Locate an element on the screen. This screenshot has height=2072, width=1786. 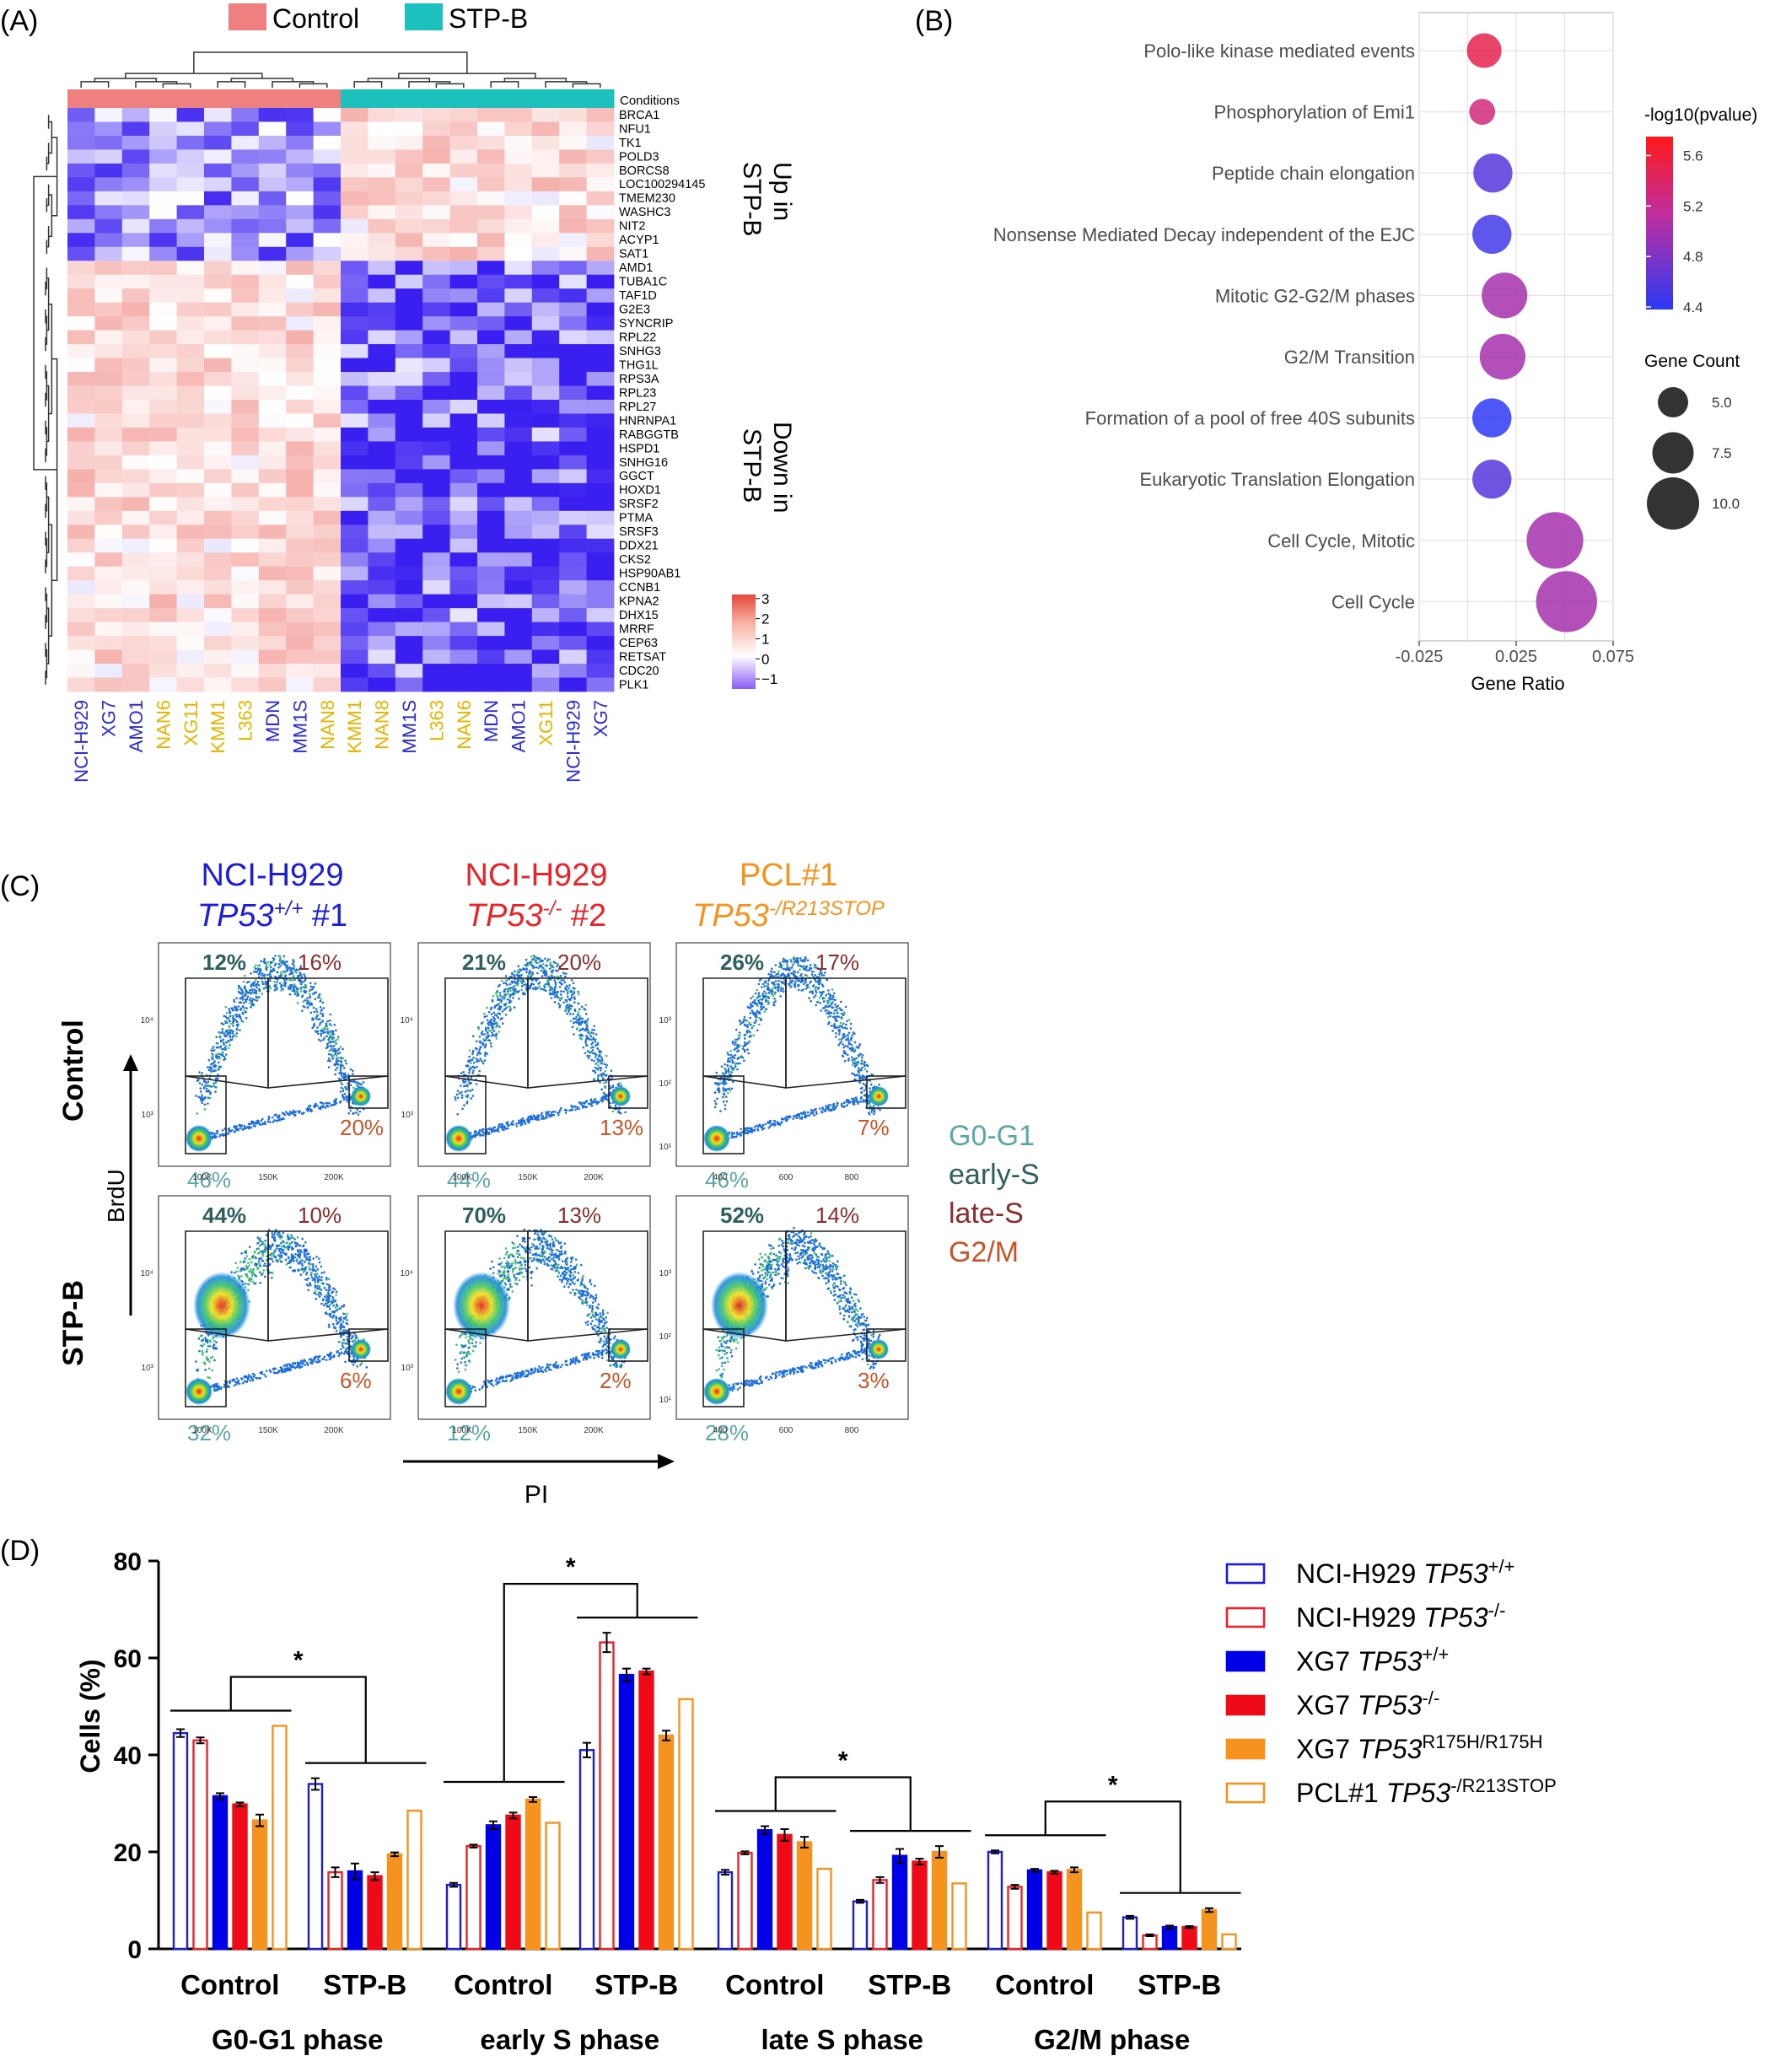
pvalue-tick-label: 5.6 is located at coordinates (1693, 156).